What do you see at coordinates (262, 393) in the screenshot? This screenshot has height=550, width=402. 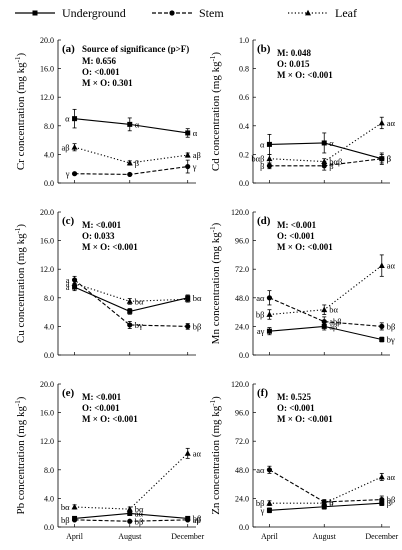 I see `panel-label: (f)` at bounding box center [262, 393].